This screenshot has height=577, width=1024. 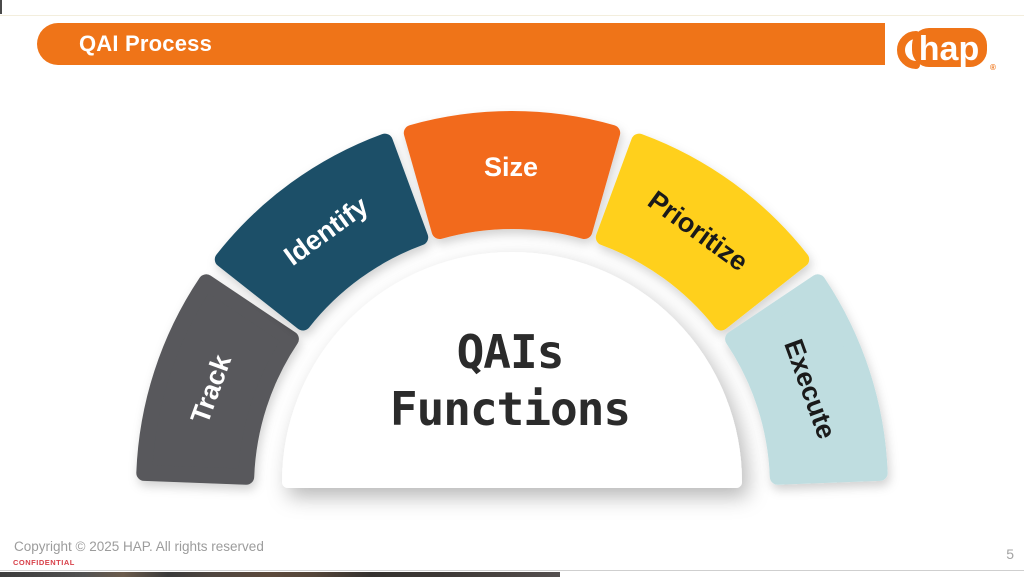 I want to click on hap-logo-crescent-icon, so click(x=908, y=50).